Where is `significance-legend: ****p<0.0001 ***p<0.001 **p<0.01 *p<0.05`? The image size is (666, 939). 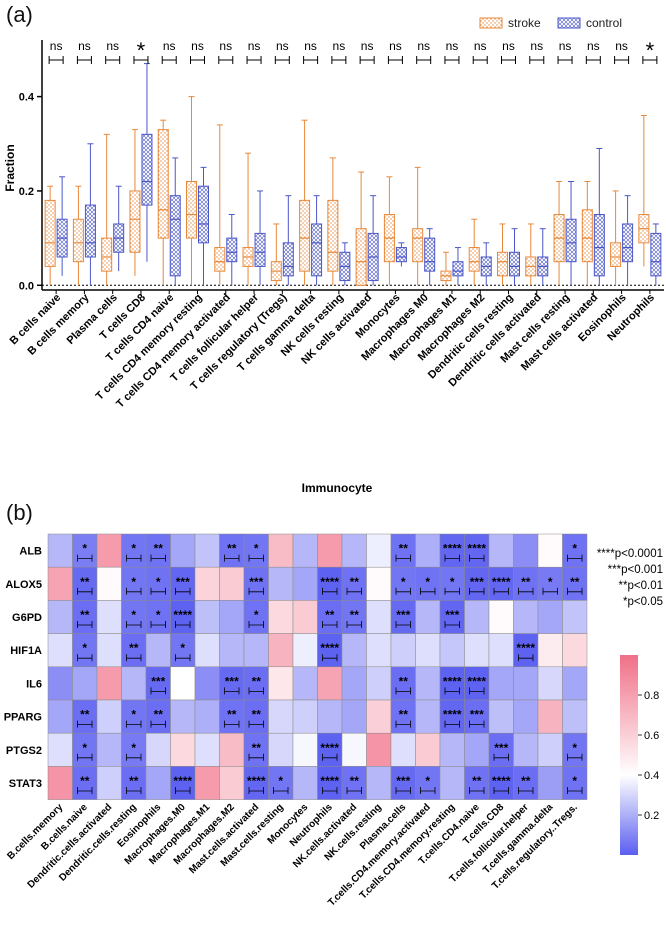
significance-legend: ****p<0.0001 ***p<0.001 **p<0.01 *p<0.05 is located at coordinates (630, 578).